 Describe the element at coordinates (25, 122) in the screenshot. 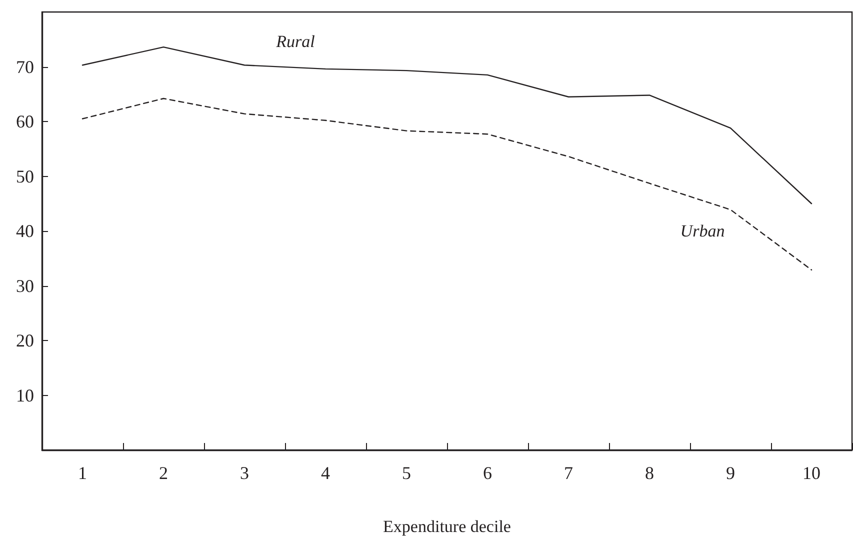

I see `y-tick-label: 60` at that location.